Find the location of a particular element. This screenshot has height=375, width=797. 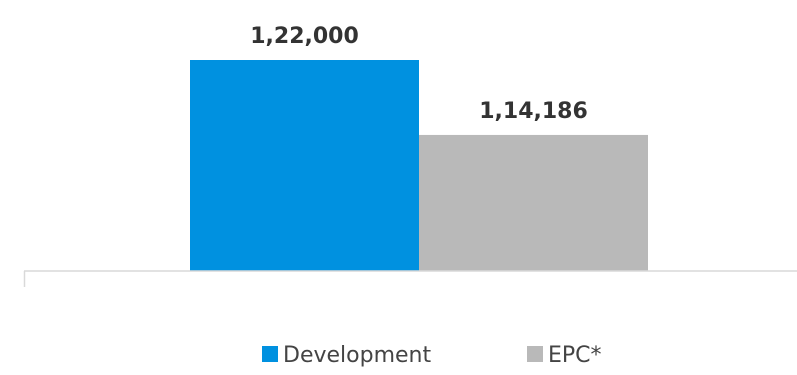

bar-epc is located at coordinates (533, 202).